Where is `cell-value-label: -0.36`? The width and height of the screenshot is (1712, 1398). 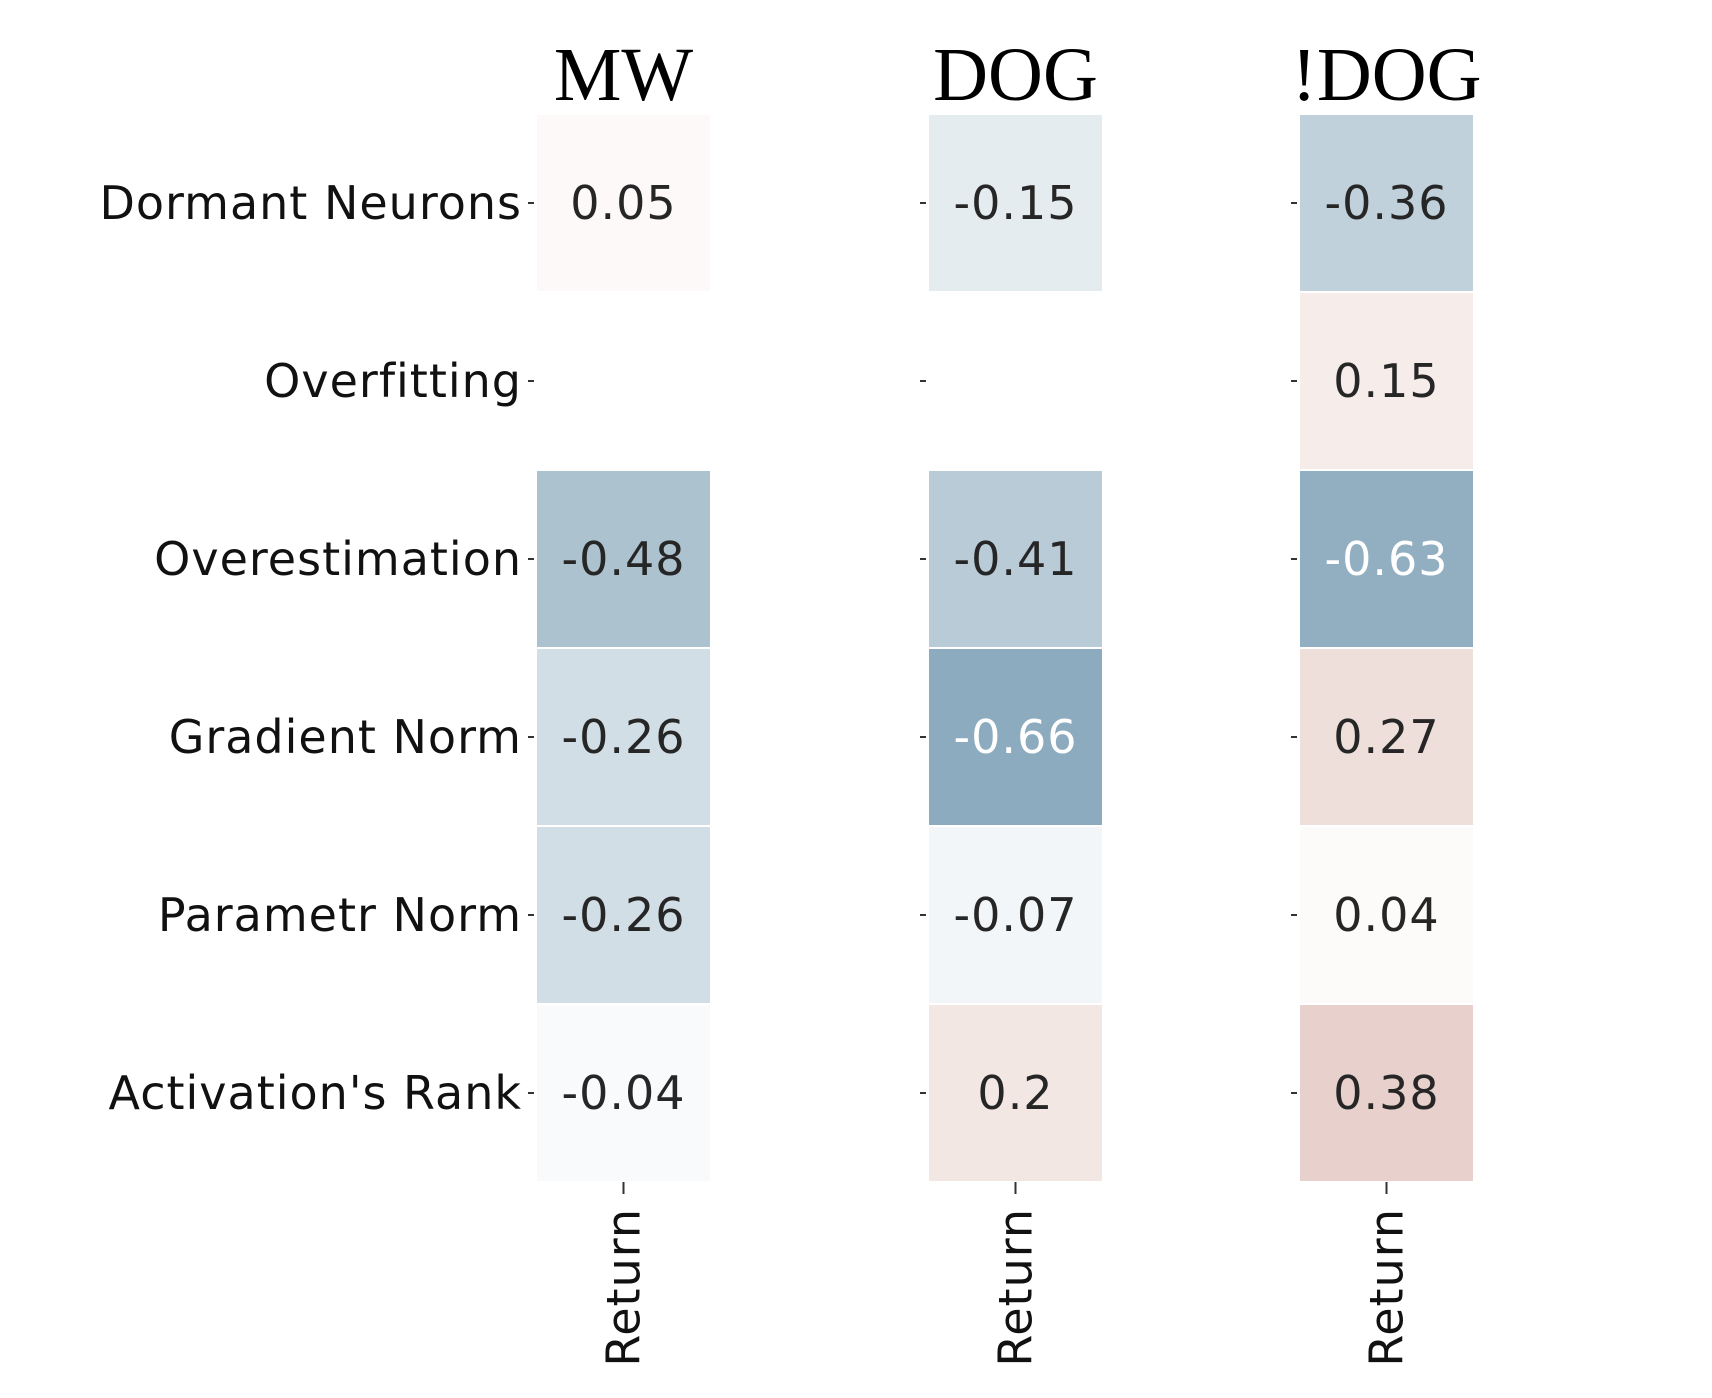 cell-value-label: -0.36 is located at coordinates (1386, 203).